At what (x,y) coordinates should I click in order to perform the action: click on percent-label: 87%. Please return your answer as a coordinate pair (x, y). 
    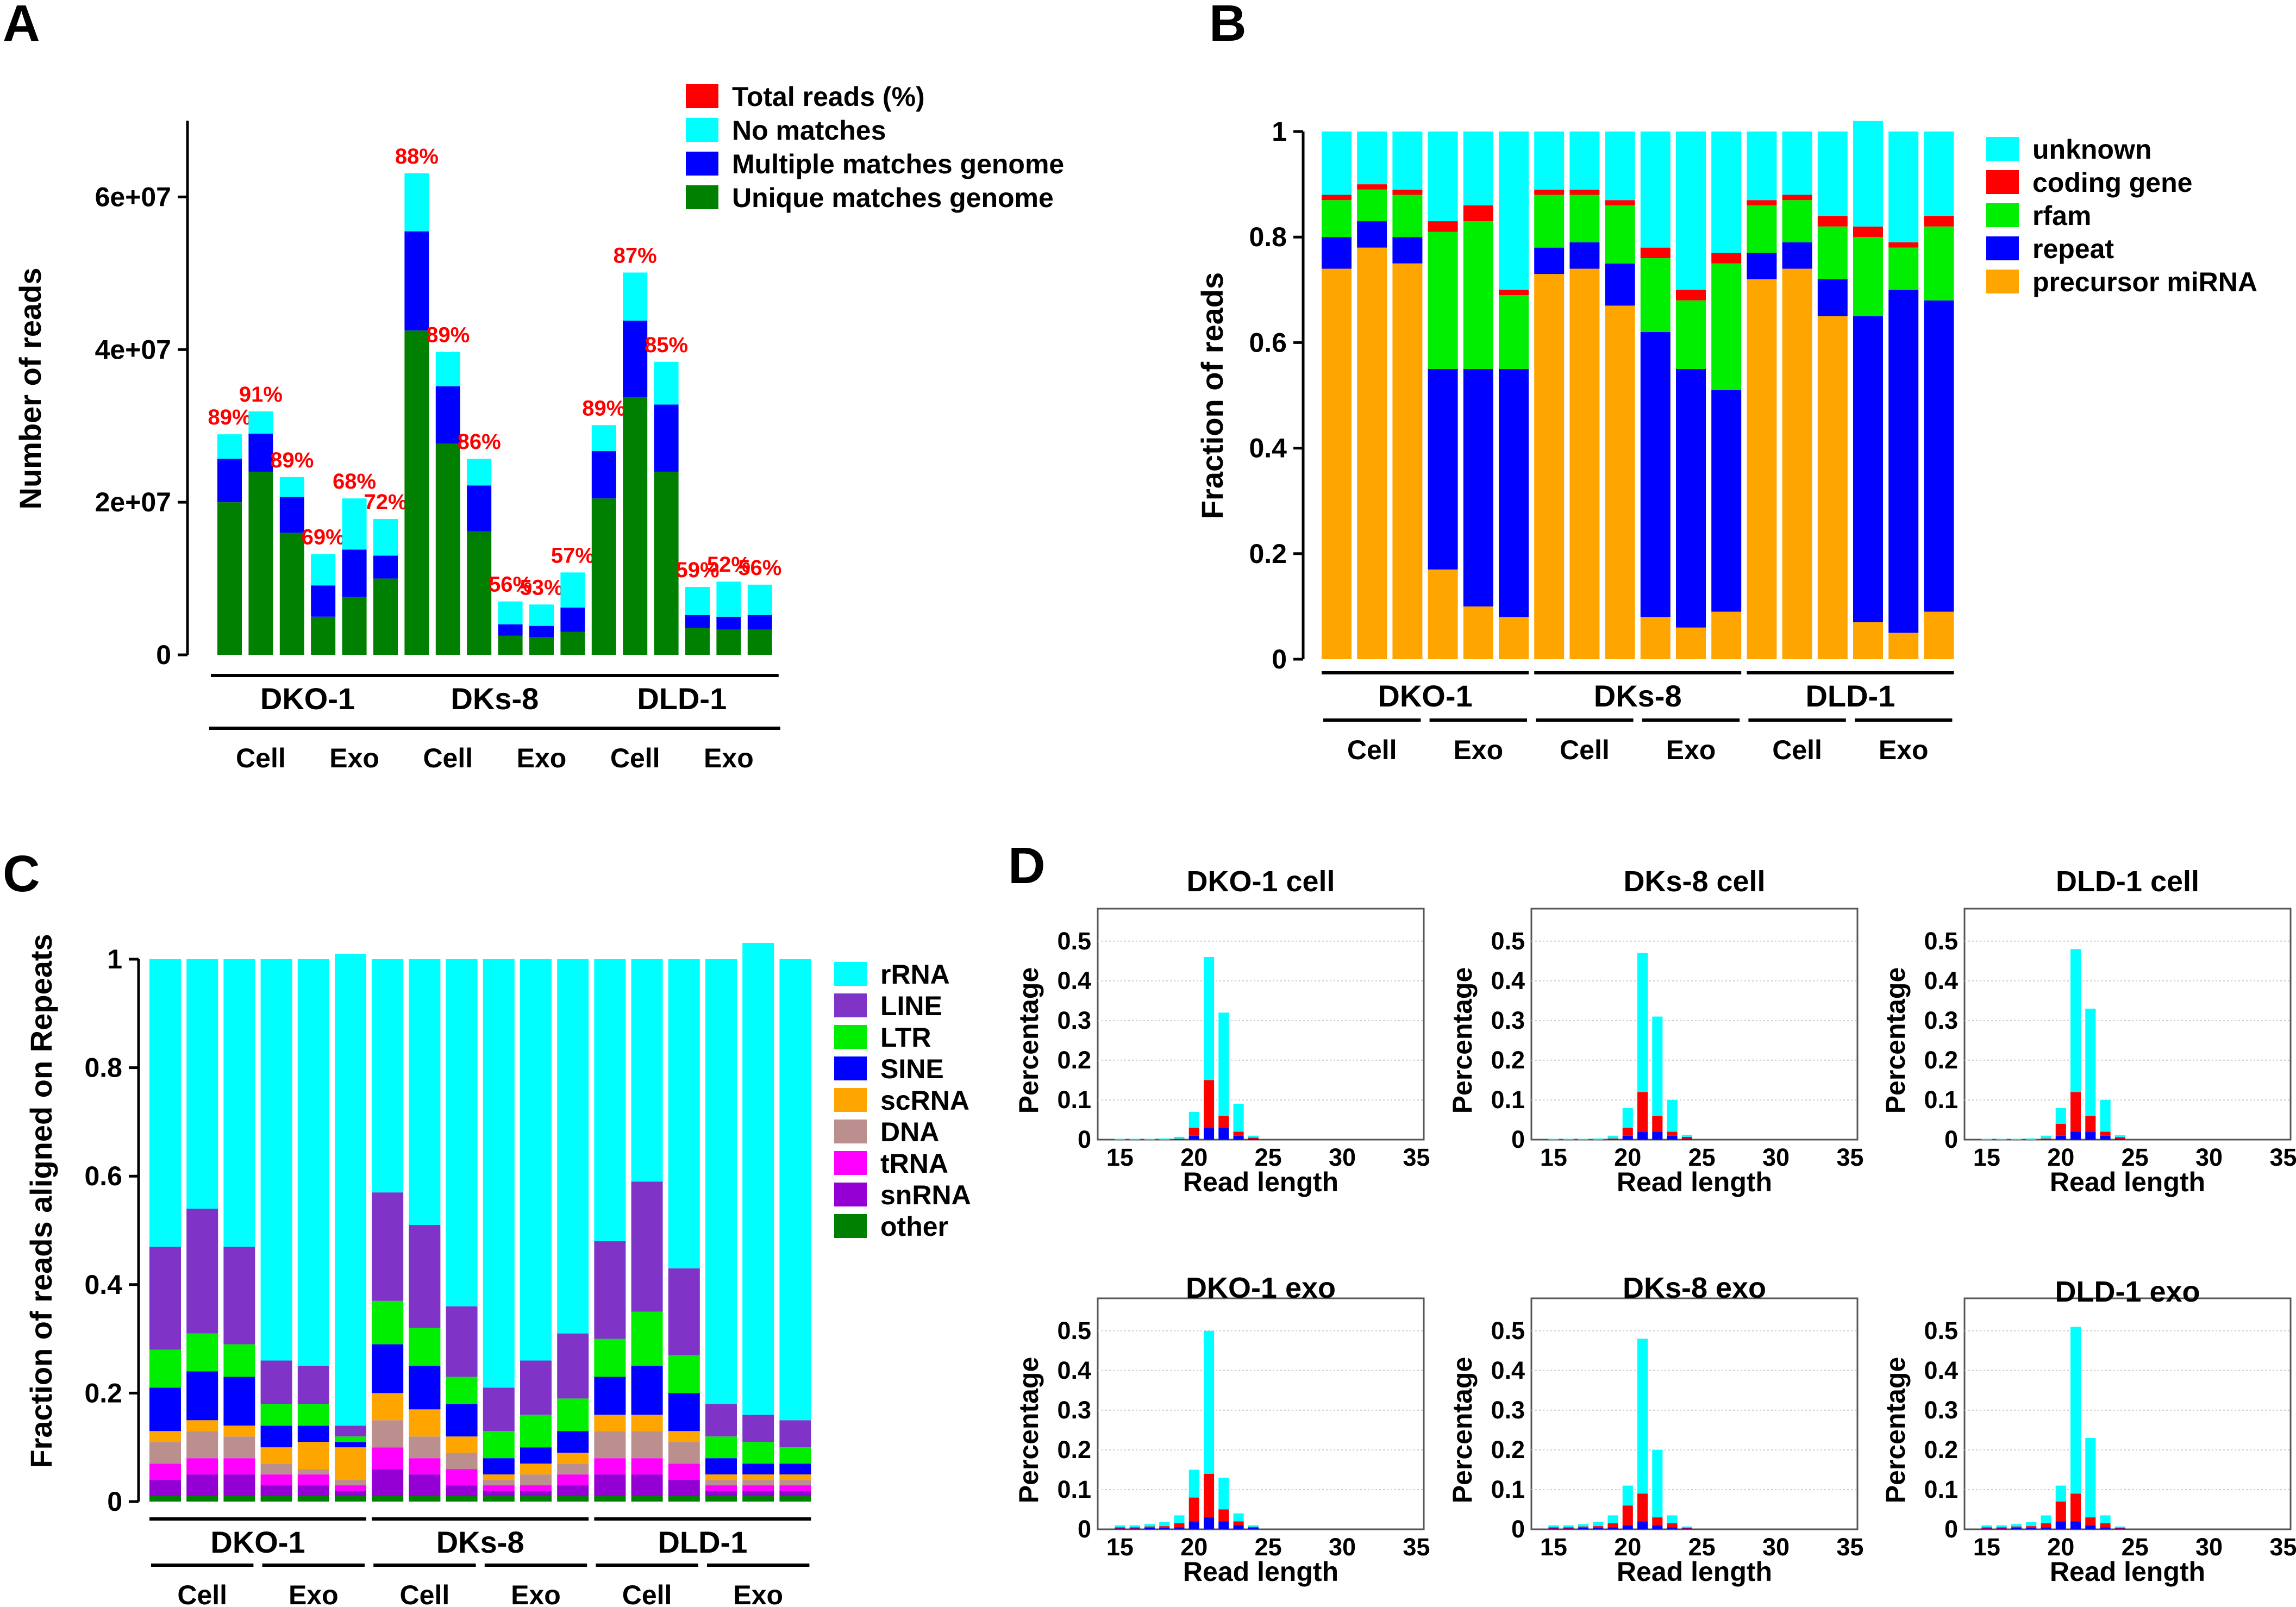
    Looking at the image, I should click on (636, 255).